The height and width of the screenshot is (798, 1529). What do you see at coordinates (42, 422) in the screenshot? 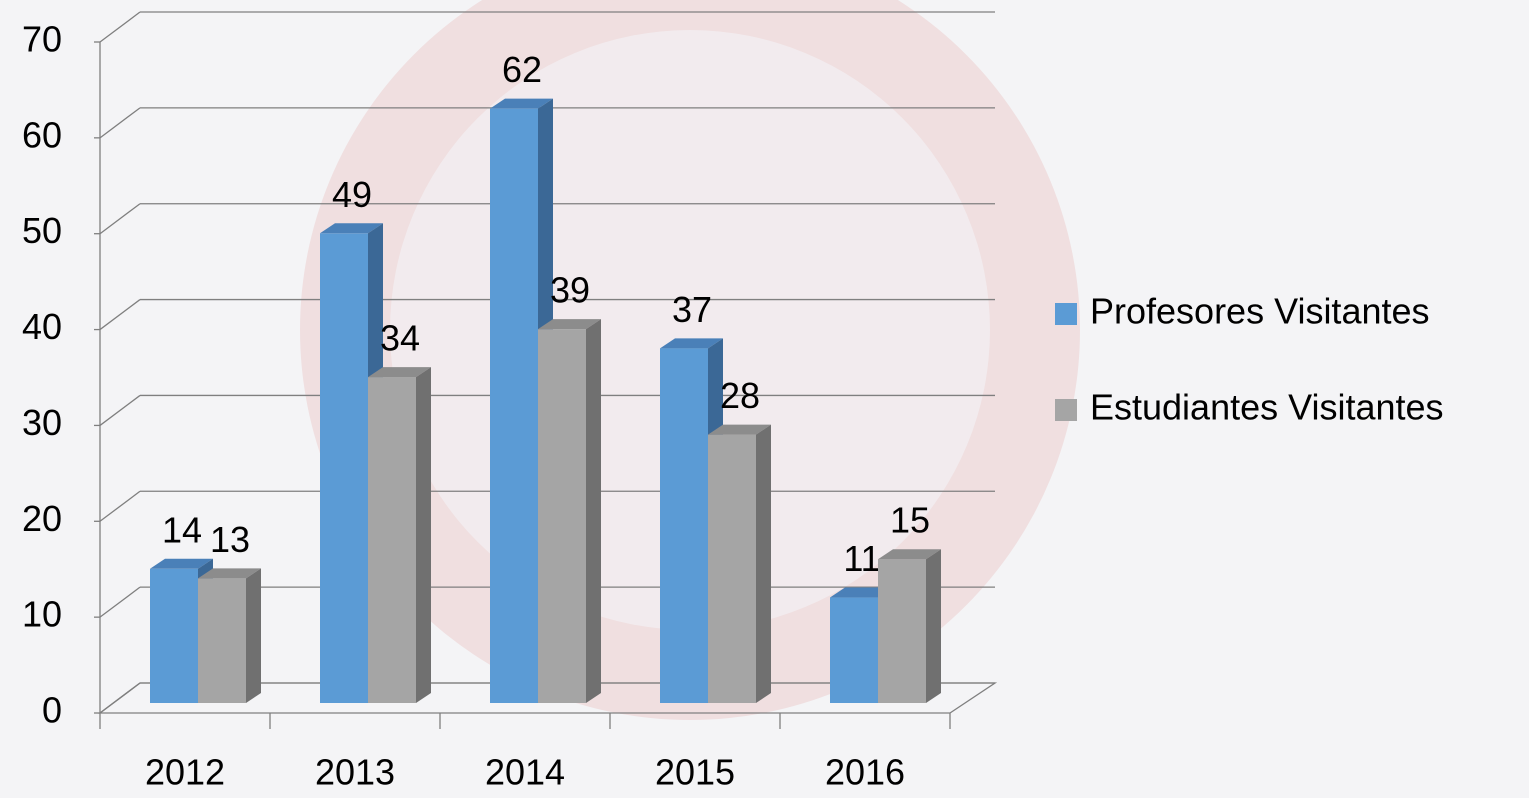
I see `y-tick-label: 30` at bounding box center [42, 422].